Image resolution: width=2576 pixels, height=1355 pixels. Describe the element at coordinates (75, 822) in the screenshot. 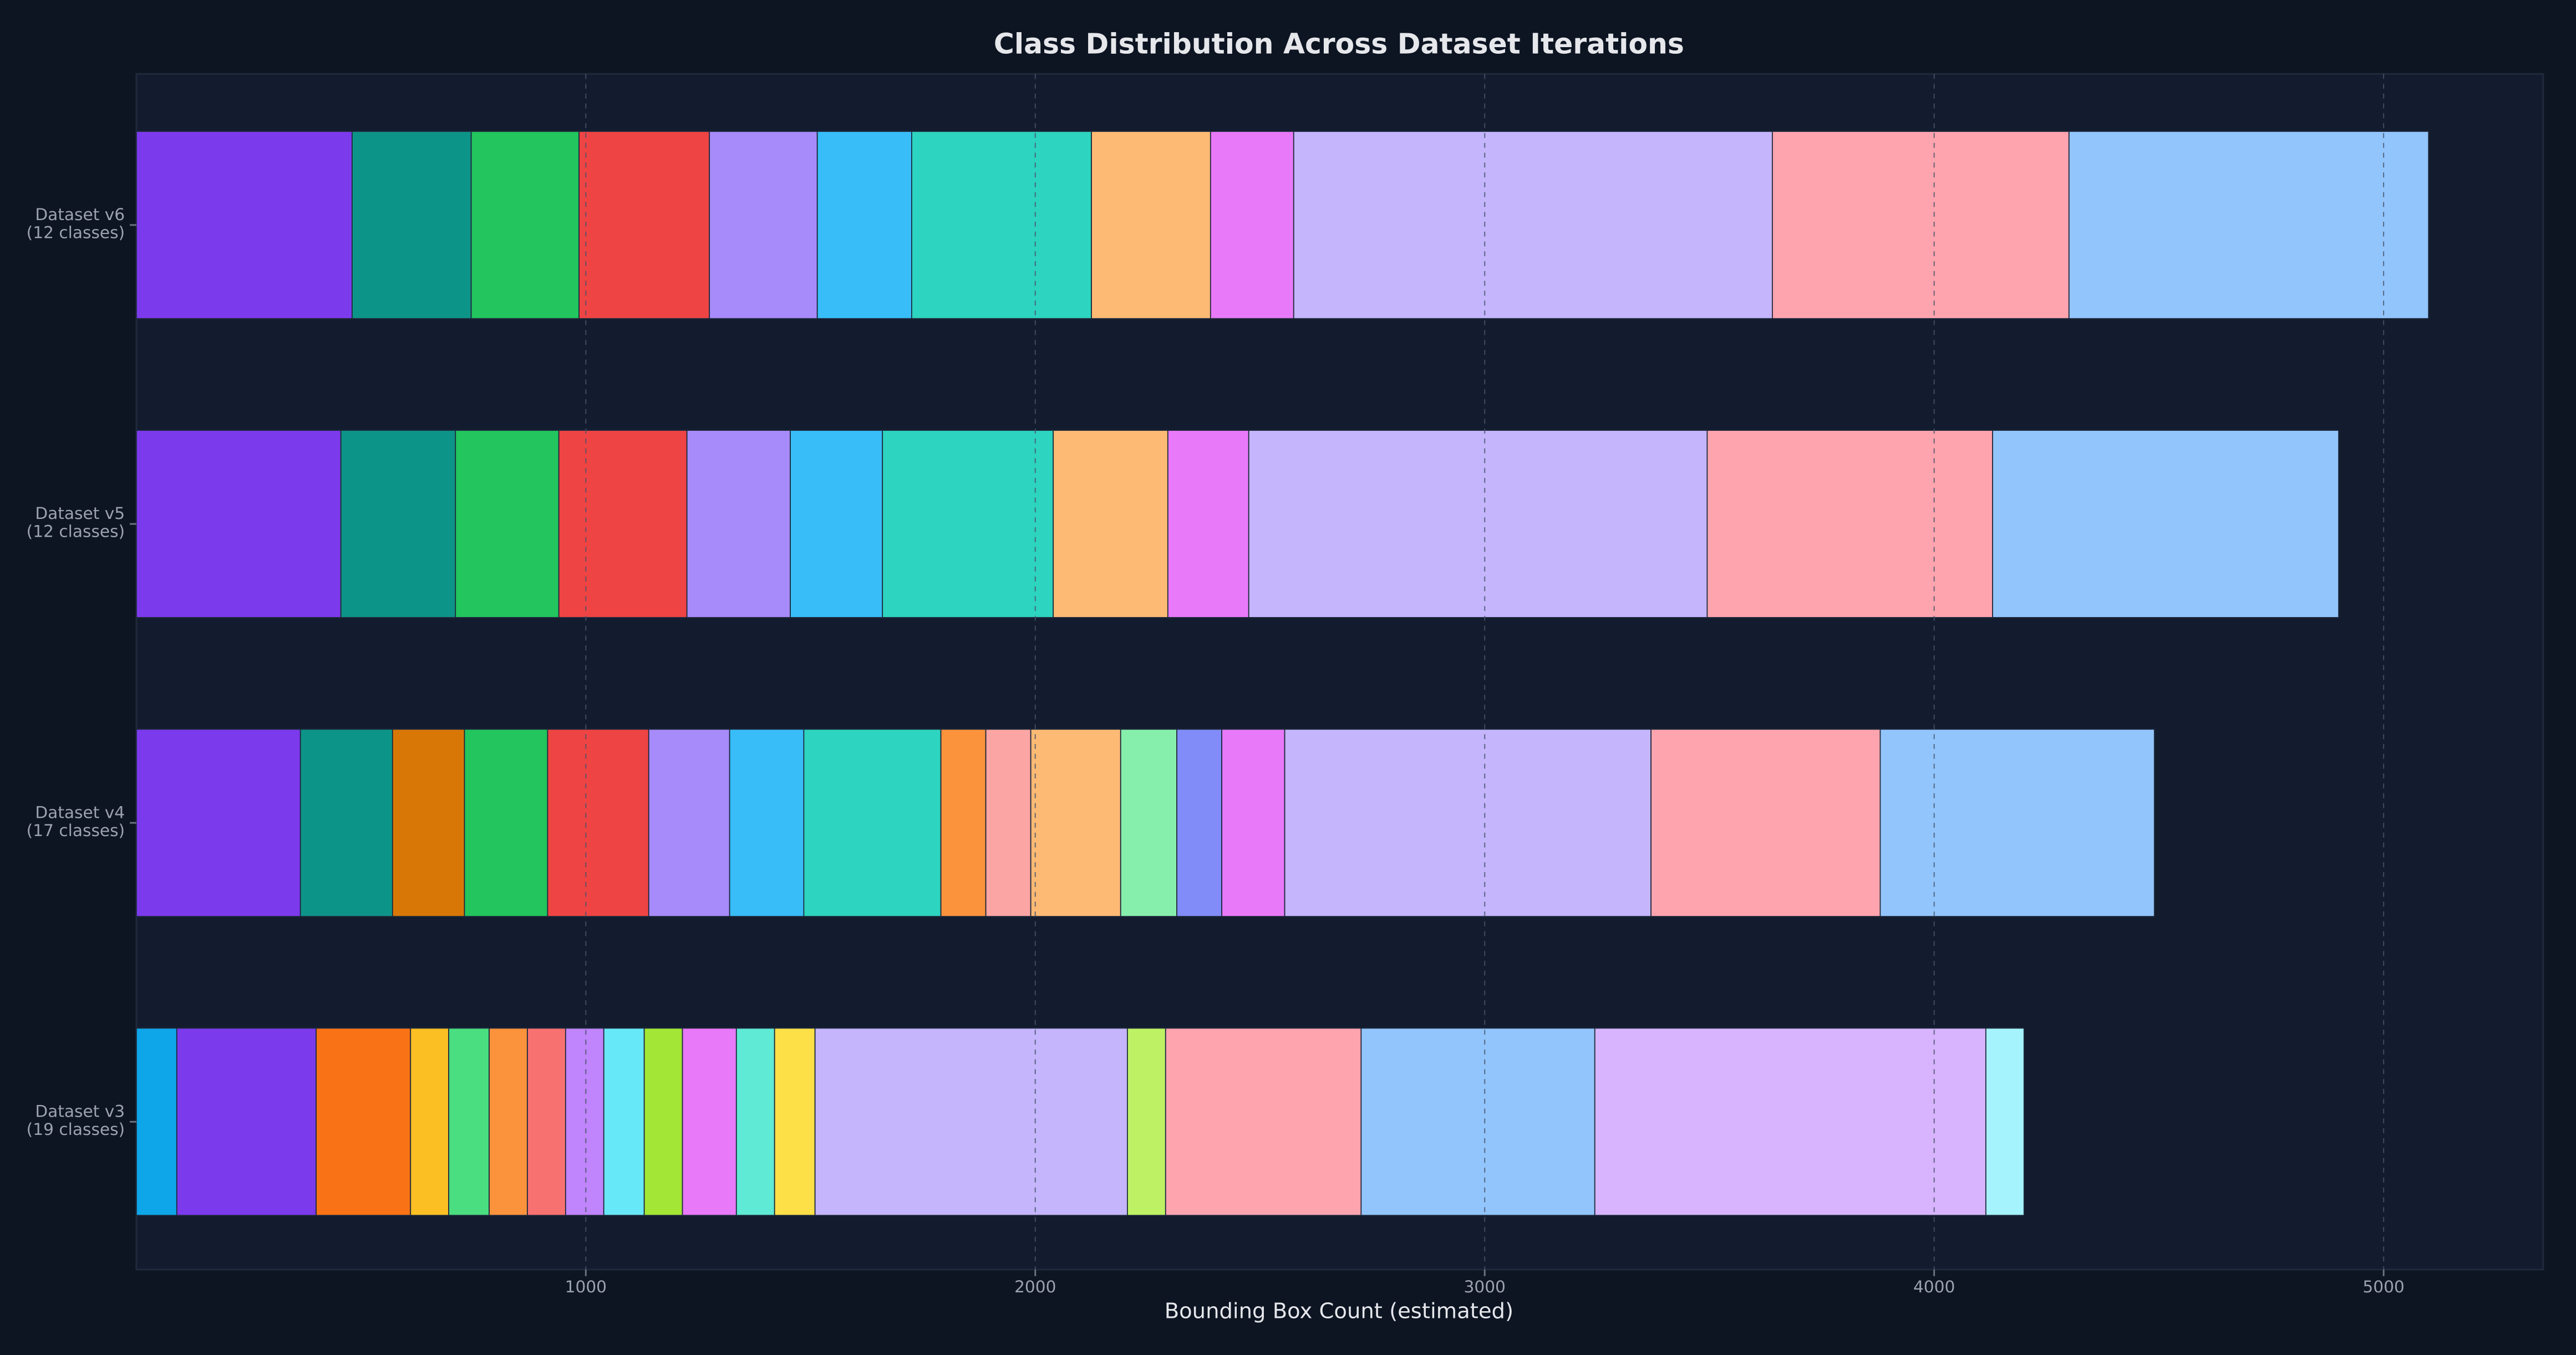

I see `y-tick-label: Dataset v4 (17 classes)` at that location.